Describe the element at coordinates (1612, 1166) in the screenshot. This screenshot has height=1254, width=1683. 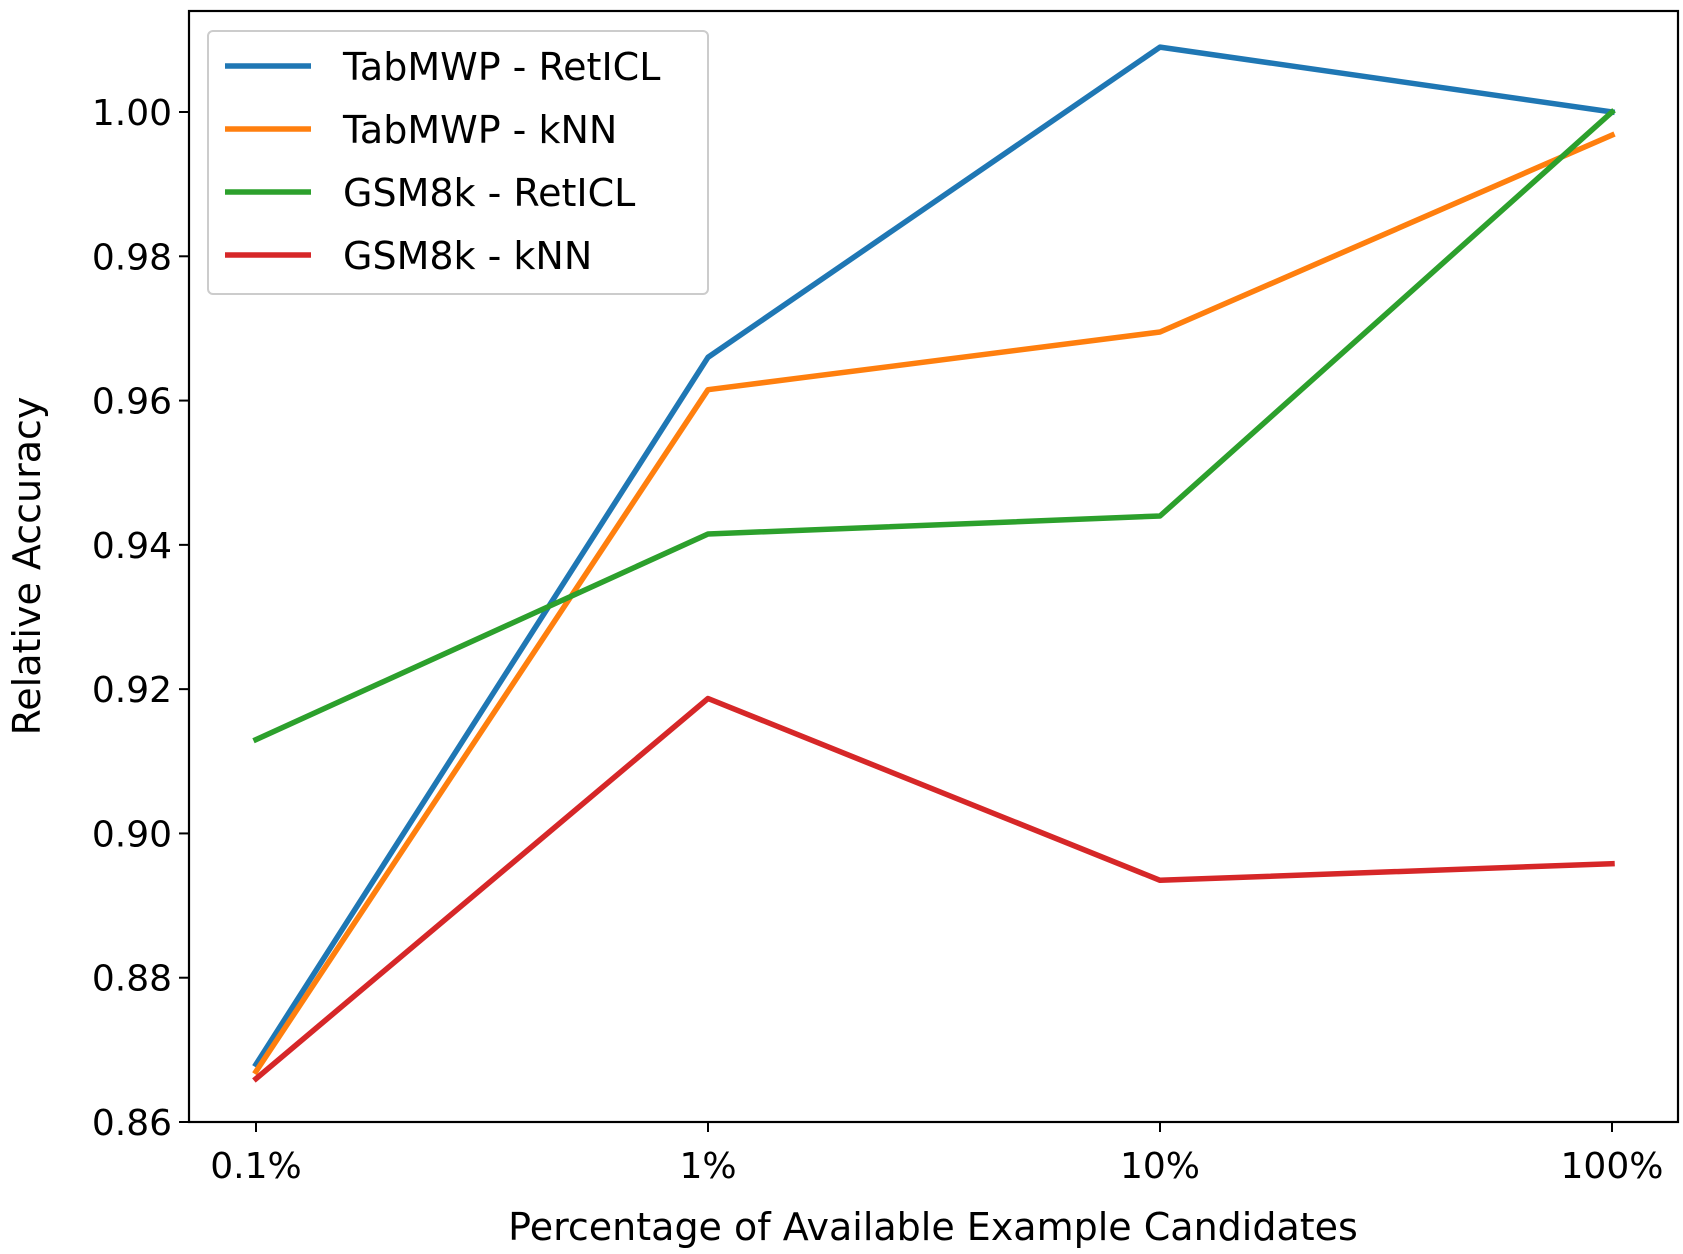
I see `x-tick-label: 100%` at that location.